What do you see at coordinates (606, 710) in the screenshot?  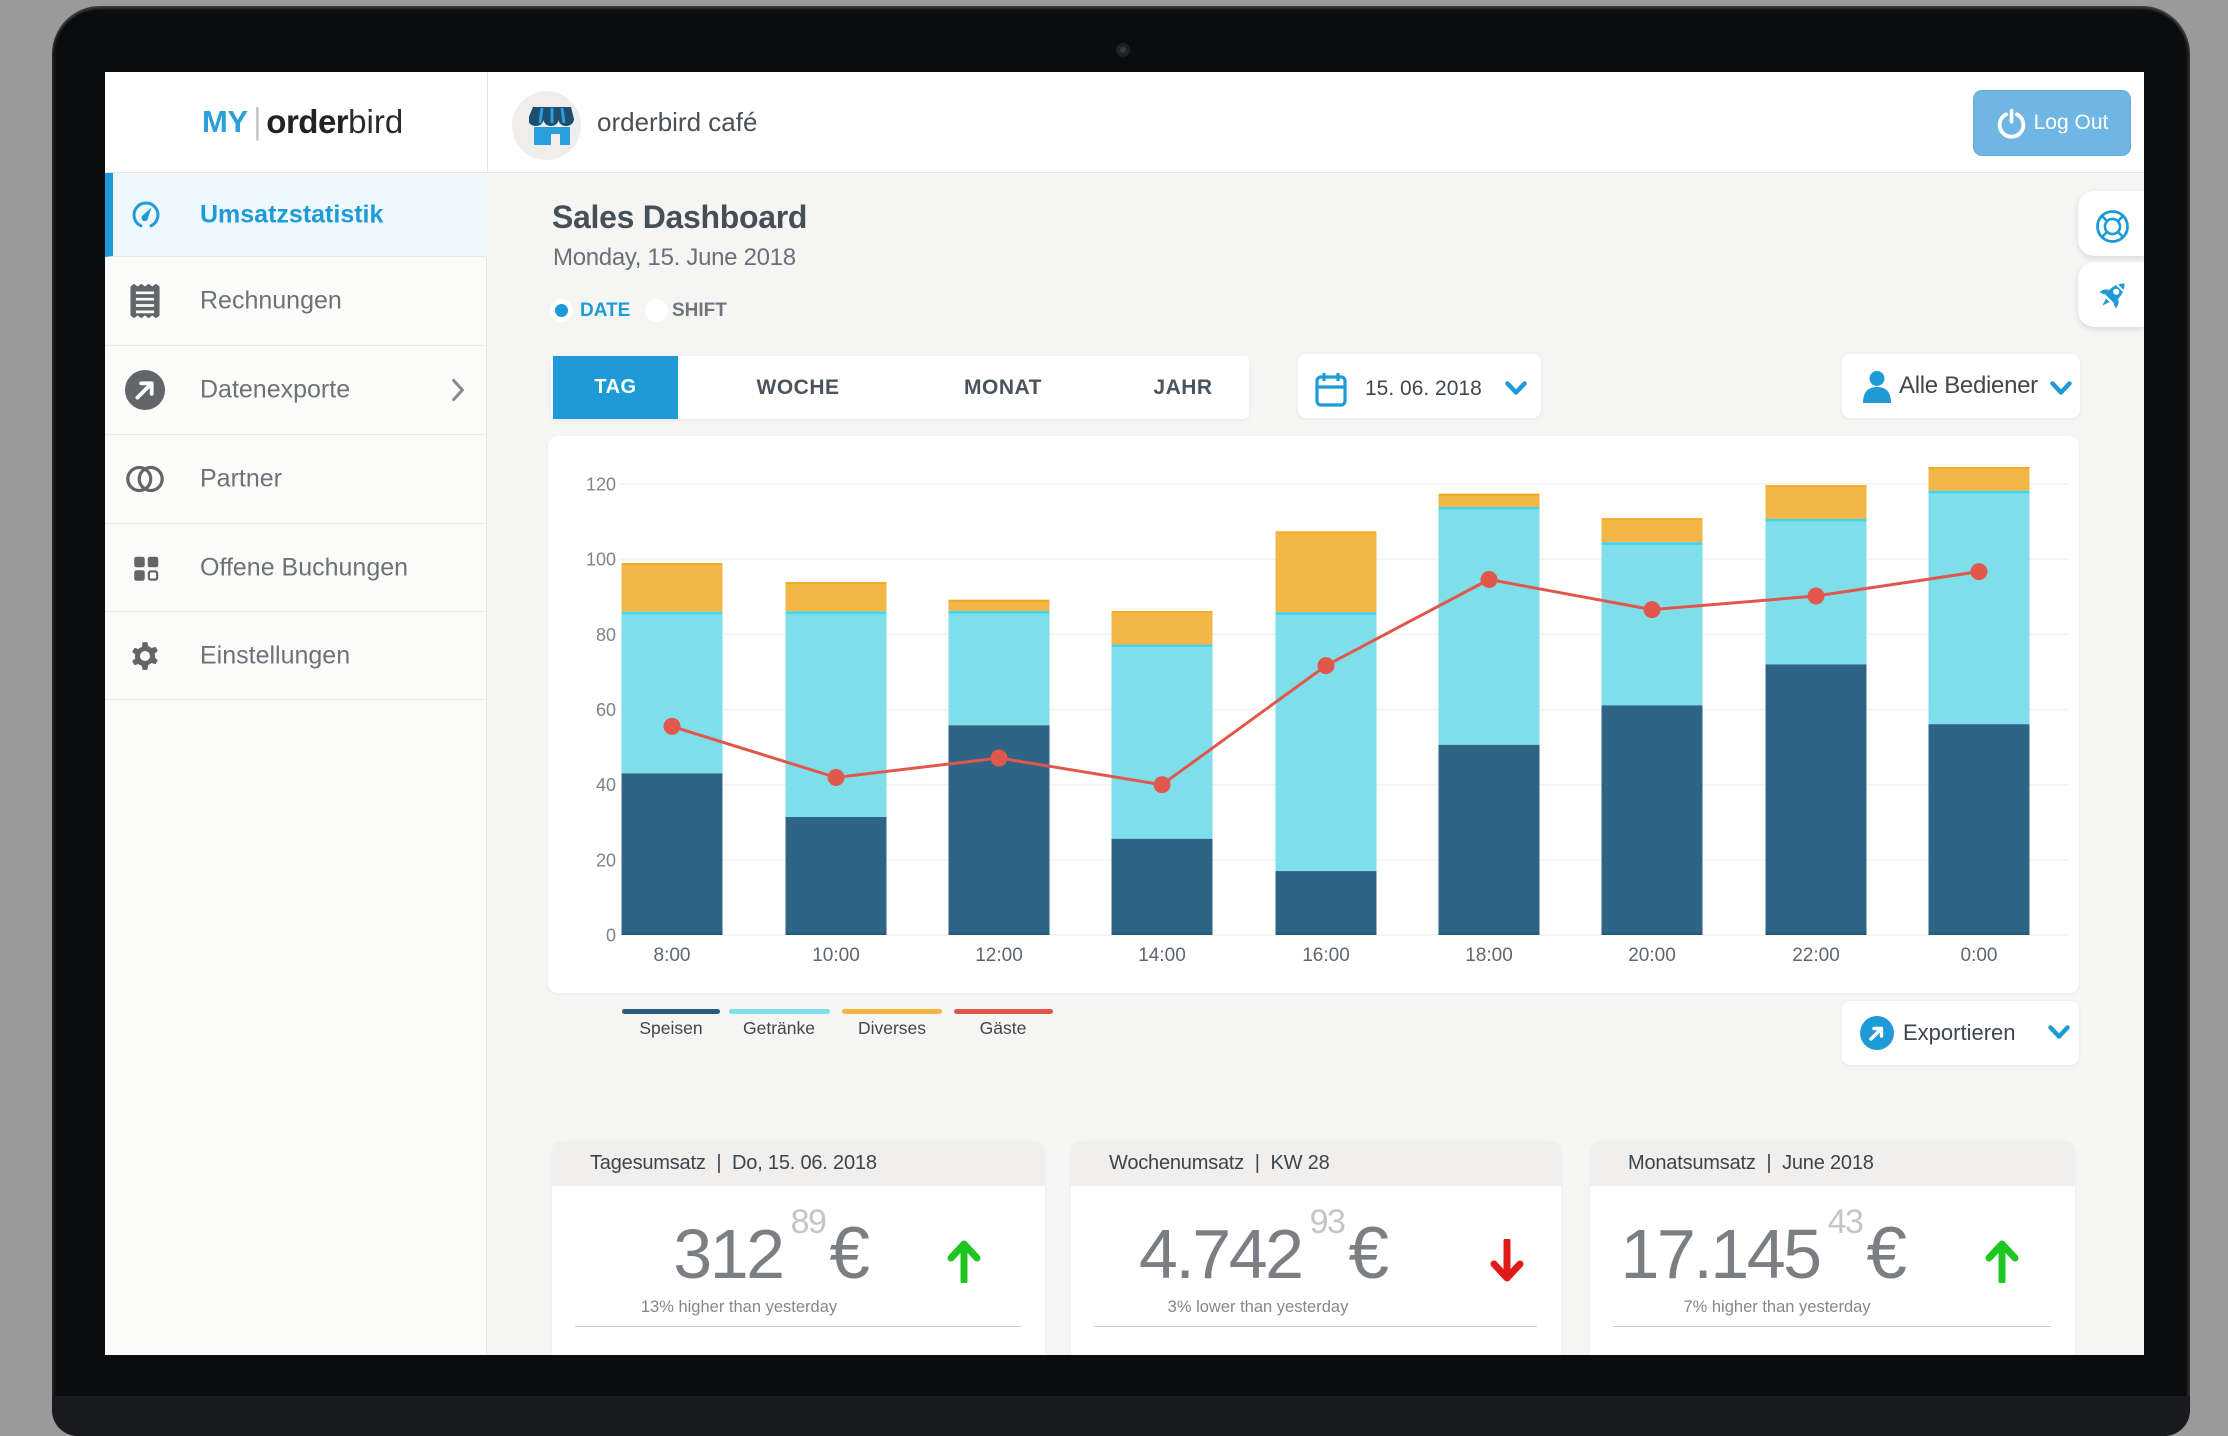 I see `svg-text: 60` at bounding box center [606, 710].